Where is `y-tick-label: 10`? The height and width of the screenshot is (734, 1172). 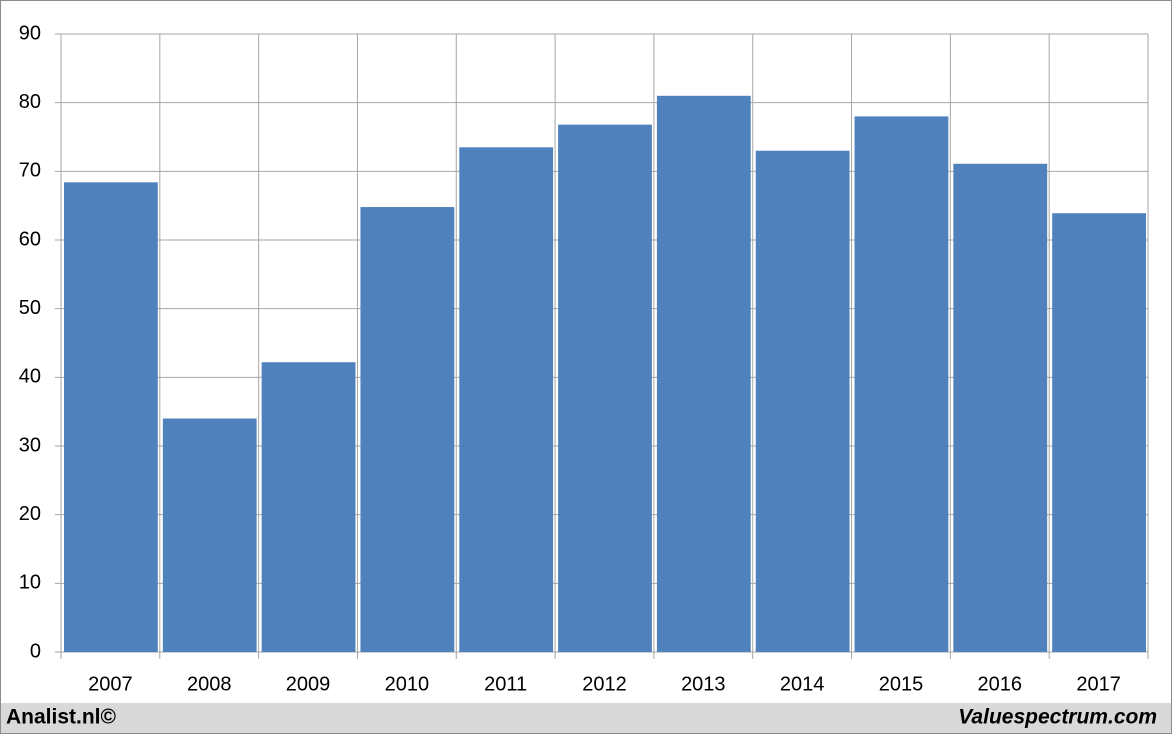
y-tick-label: 10 is located at coordinates (30, 583).